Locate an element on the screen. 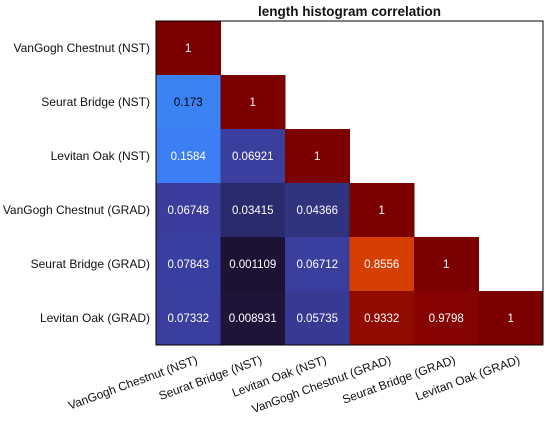 The width and height of the screenshot is (550, 439). cell-value-label: 0.07843 is located at coordinates (188, 265).